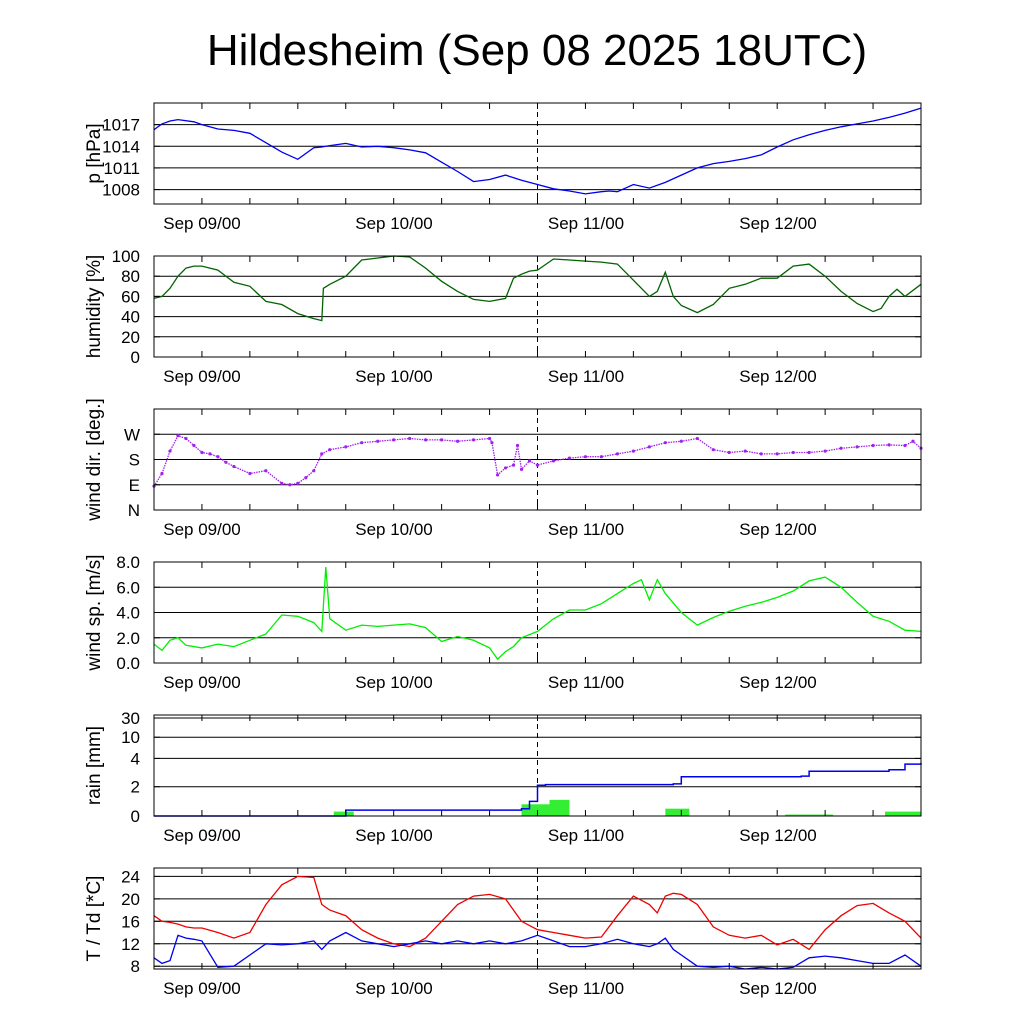 Image resolution: width=1024 pixels, height=1024 pixels. I want to click on wind-direction-xtick-label: Sep 12/00, so click(778, 529).